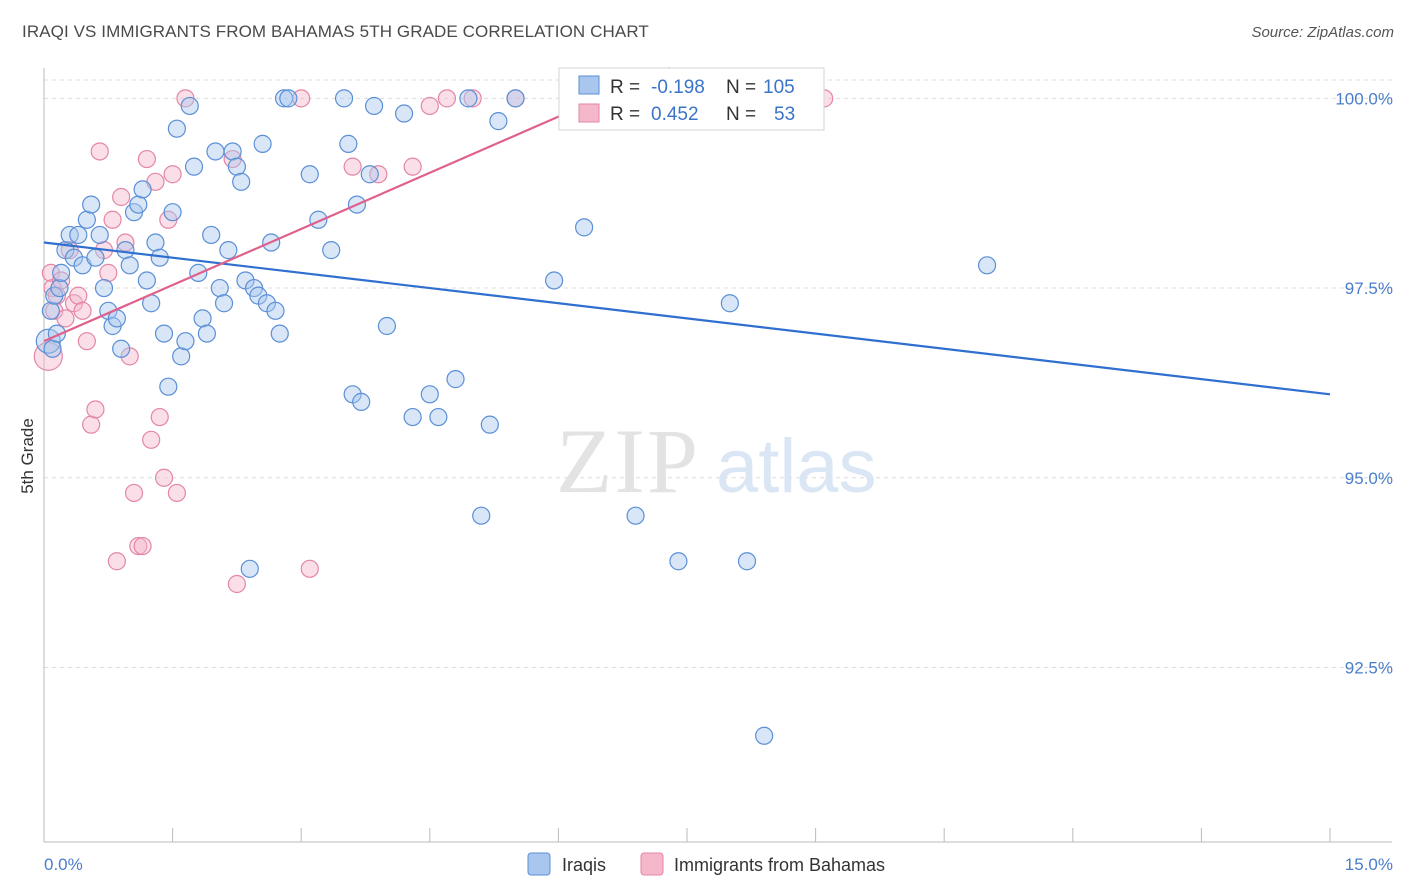 This screenshot has height=892, width=1406. What do you see at coordinates (779, 87) in the screenshot?
I see `legend-n-value-iraqis: 105` at bounding box center [779, 87].